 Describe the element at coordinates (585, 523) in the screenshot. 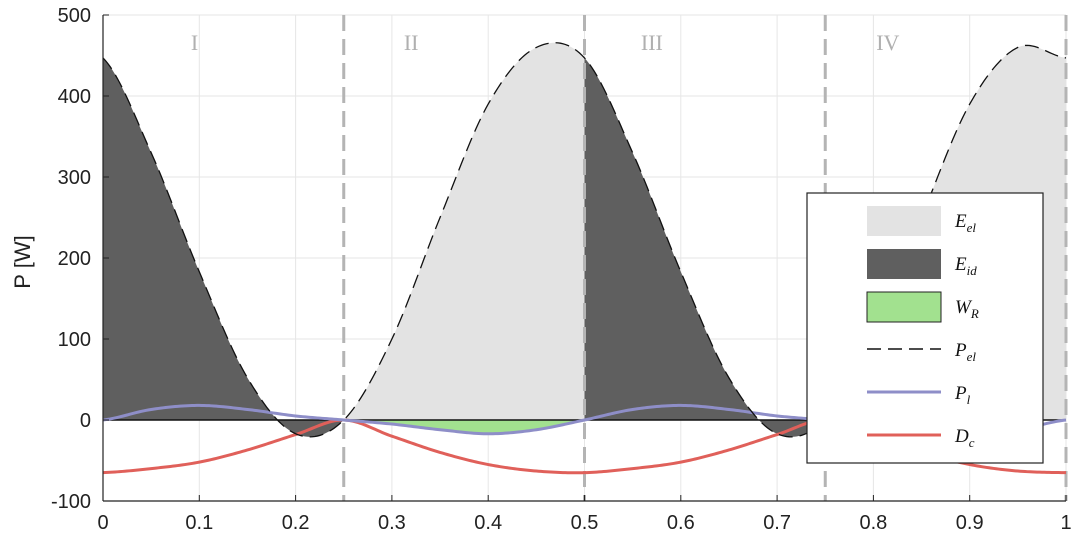

I see `x-tick-label: 0.5` at that location.